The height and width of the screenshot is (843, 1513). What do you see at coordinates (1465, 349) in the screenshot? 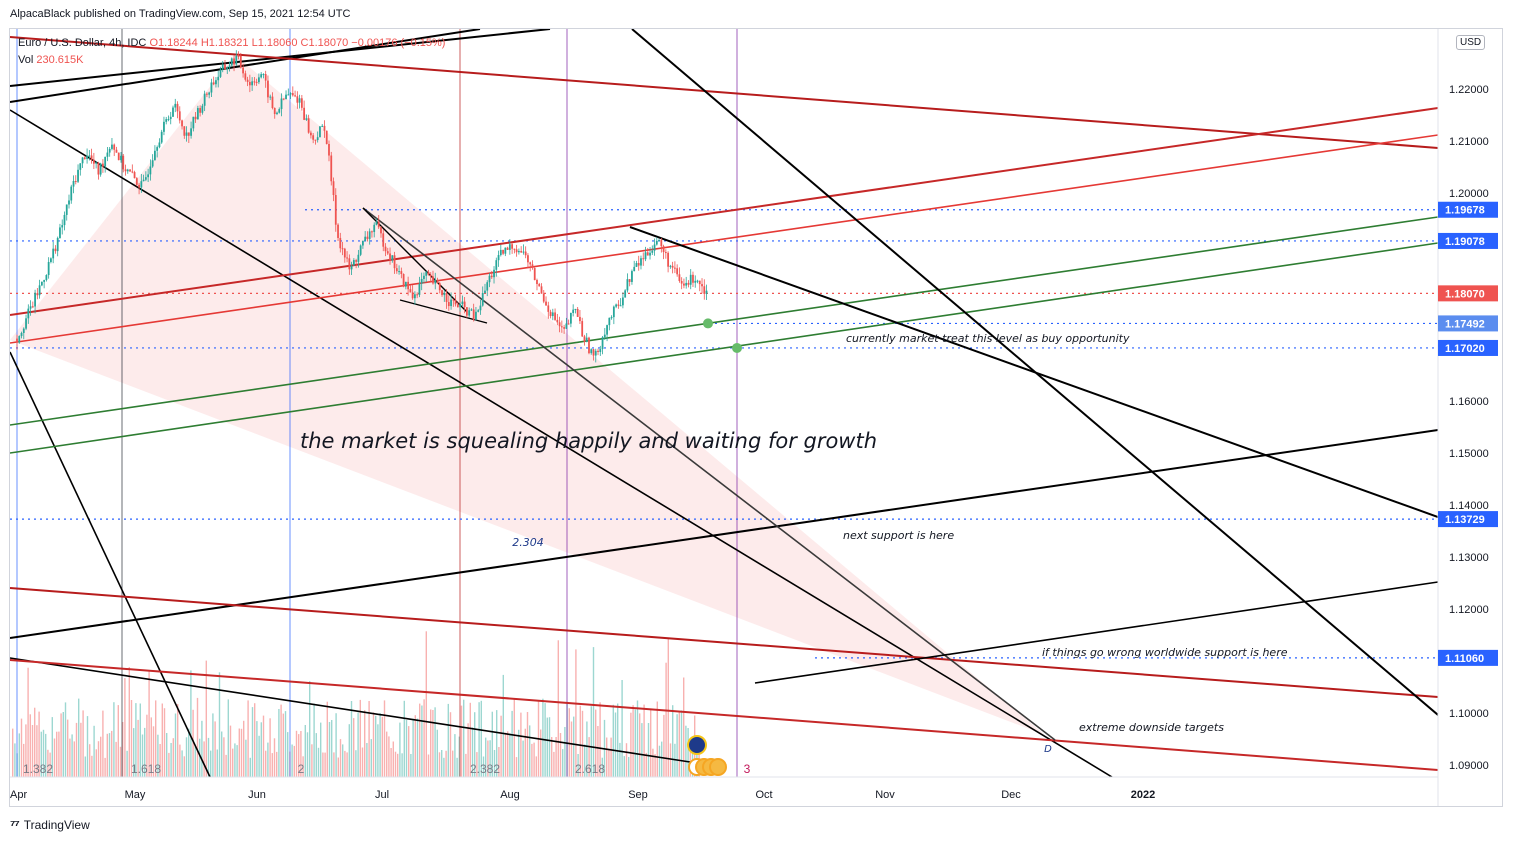
I see `price-badge-label: 1.17020` at bounding box center [1465, 349].